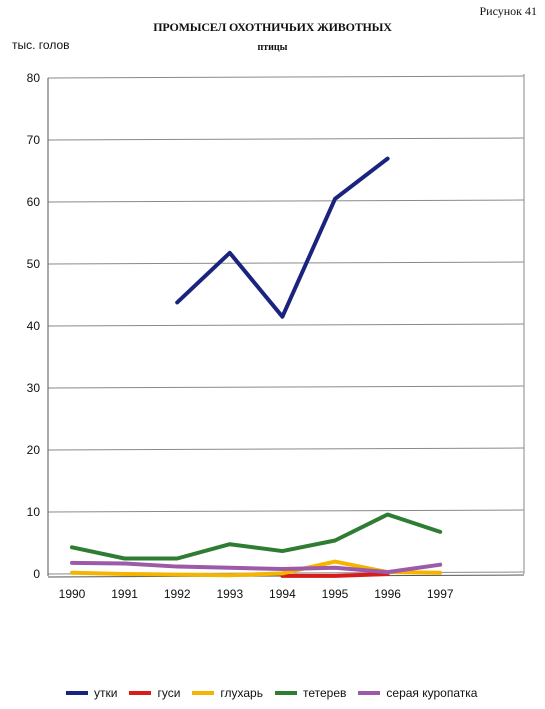 The width and height of the screenshot is (545, 709). Describe the element at coordinates (36, 574) in the screenshot. I see `y-tick-label: 0` at that location.